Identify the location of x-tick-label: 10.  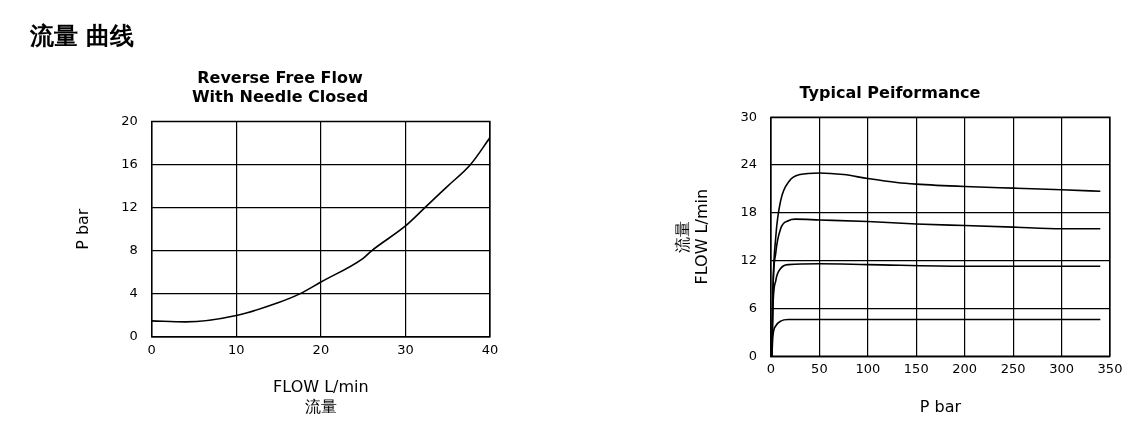
(236, 350).